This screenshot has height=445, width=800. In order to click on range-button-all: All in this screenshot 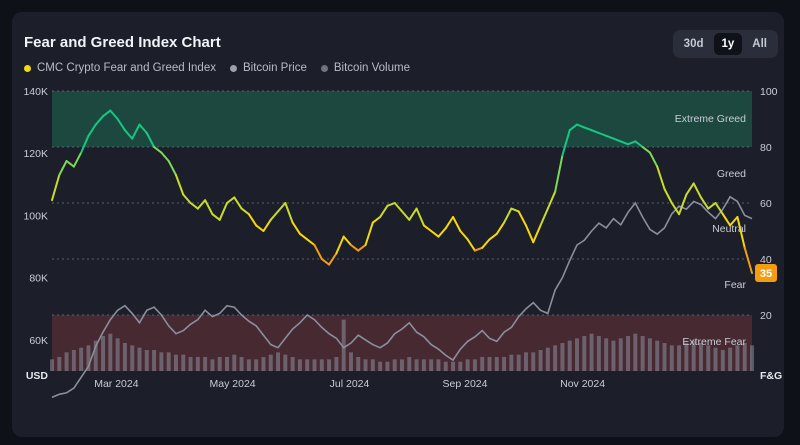, I will do `click(759, 44)`.